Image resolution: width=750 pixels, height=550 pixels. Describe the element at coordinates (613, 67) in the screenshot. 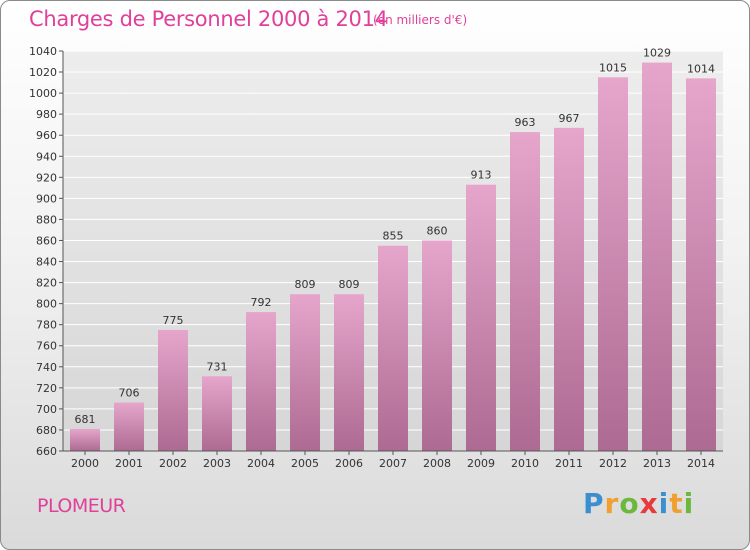

I see `bar-value-label: 1015` at that location.